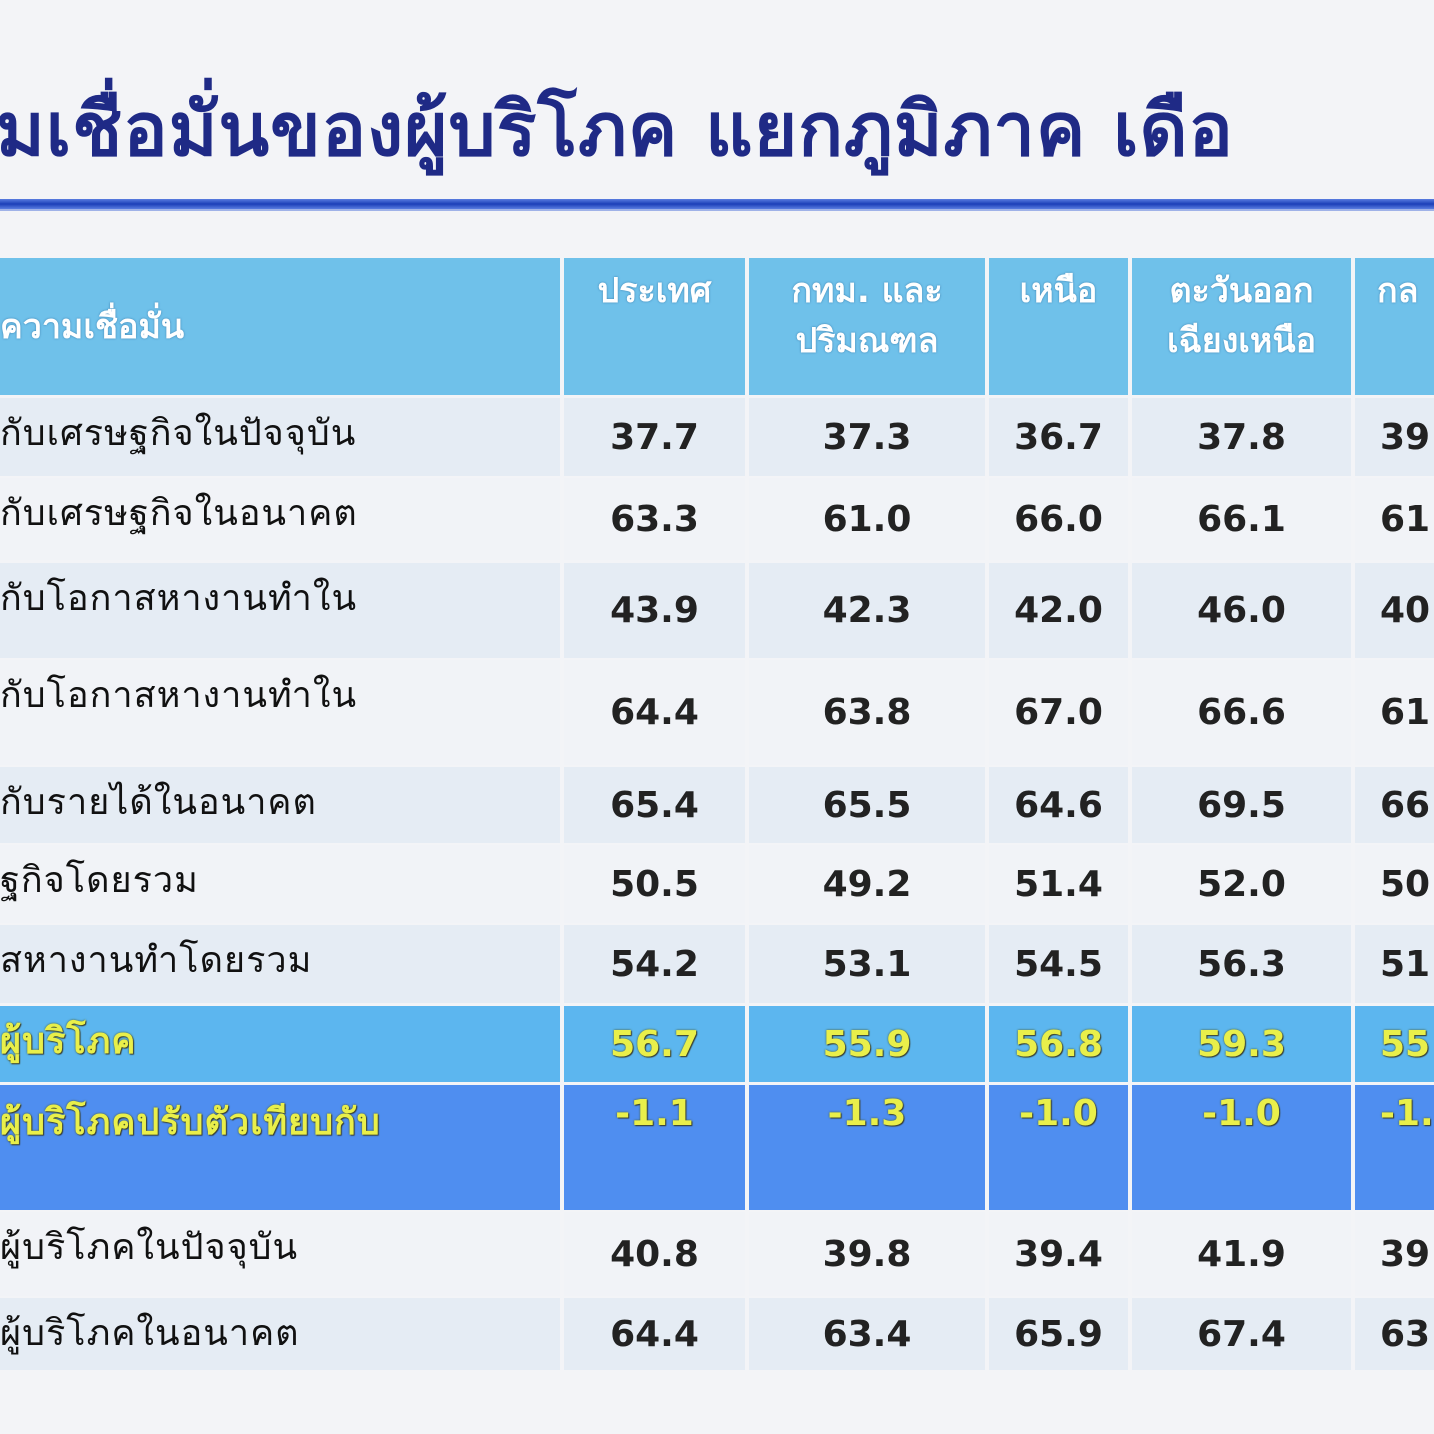  I want to click on value-cell: 67.4, so click(1241, 1334).